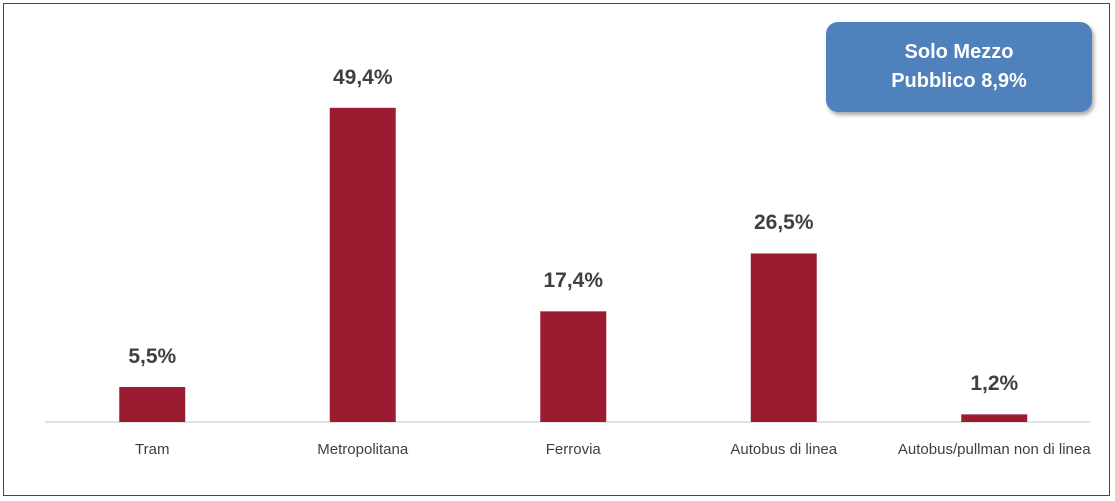 This screenshot has width=1115, height=501. Describe the element at coordinates (784, 449) in the screenshot. I see `x-tick-label: Autobus di linea` at that location.